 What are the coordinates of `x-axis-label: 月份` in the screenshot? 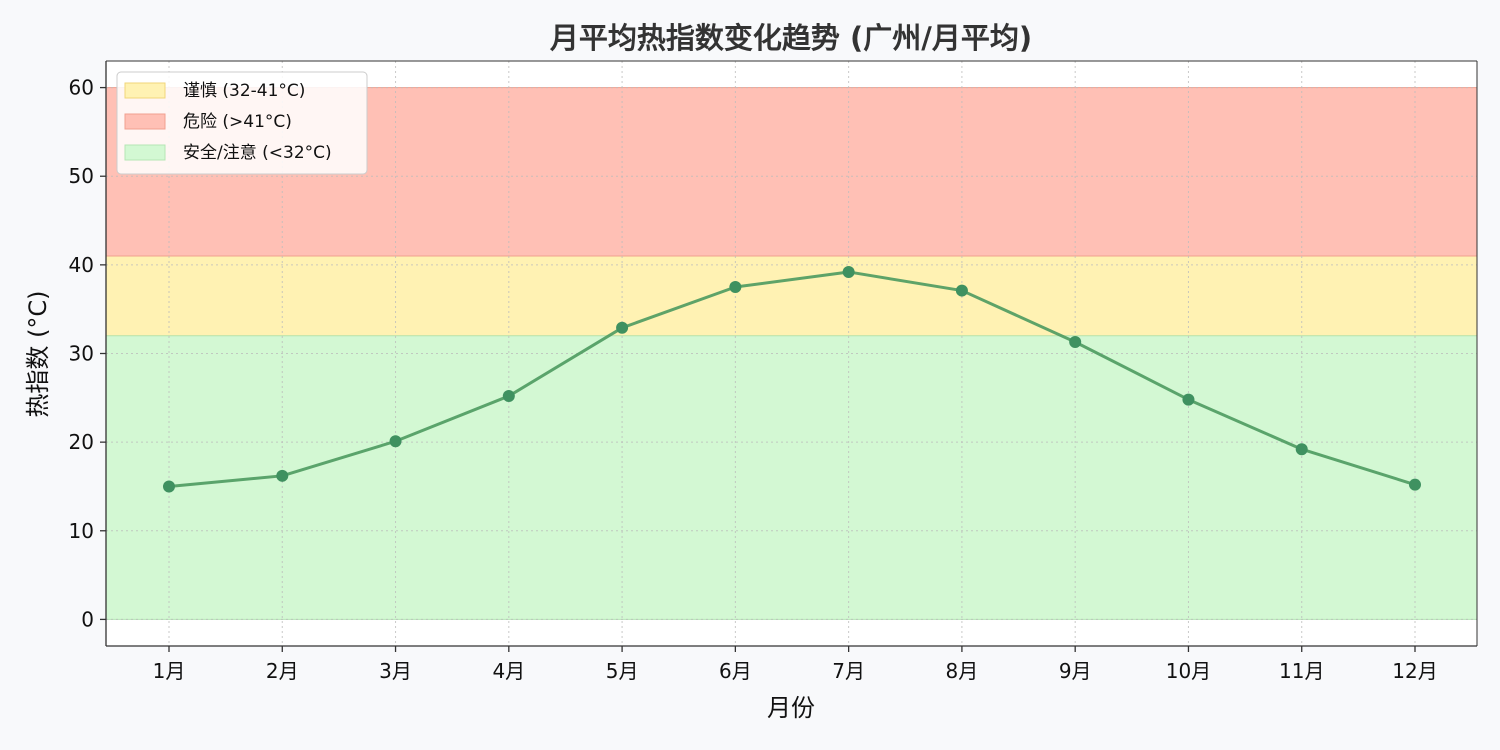 It's located at (791, 708).